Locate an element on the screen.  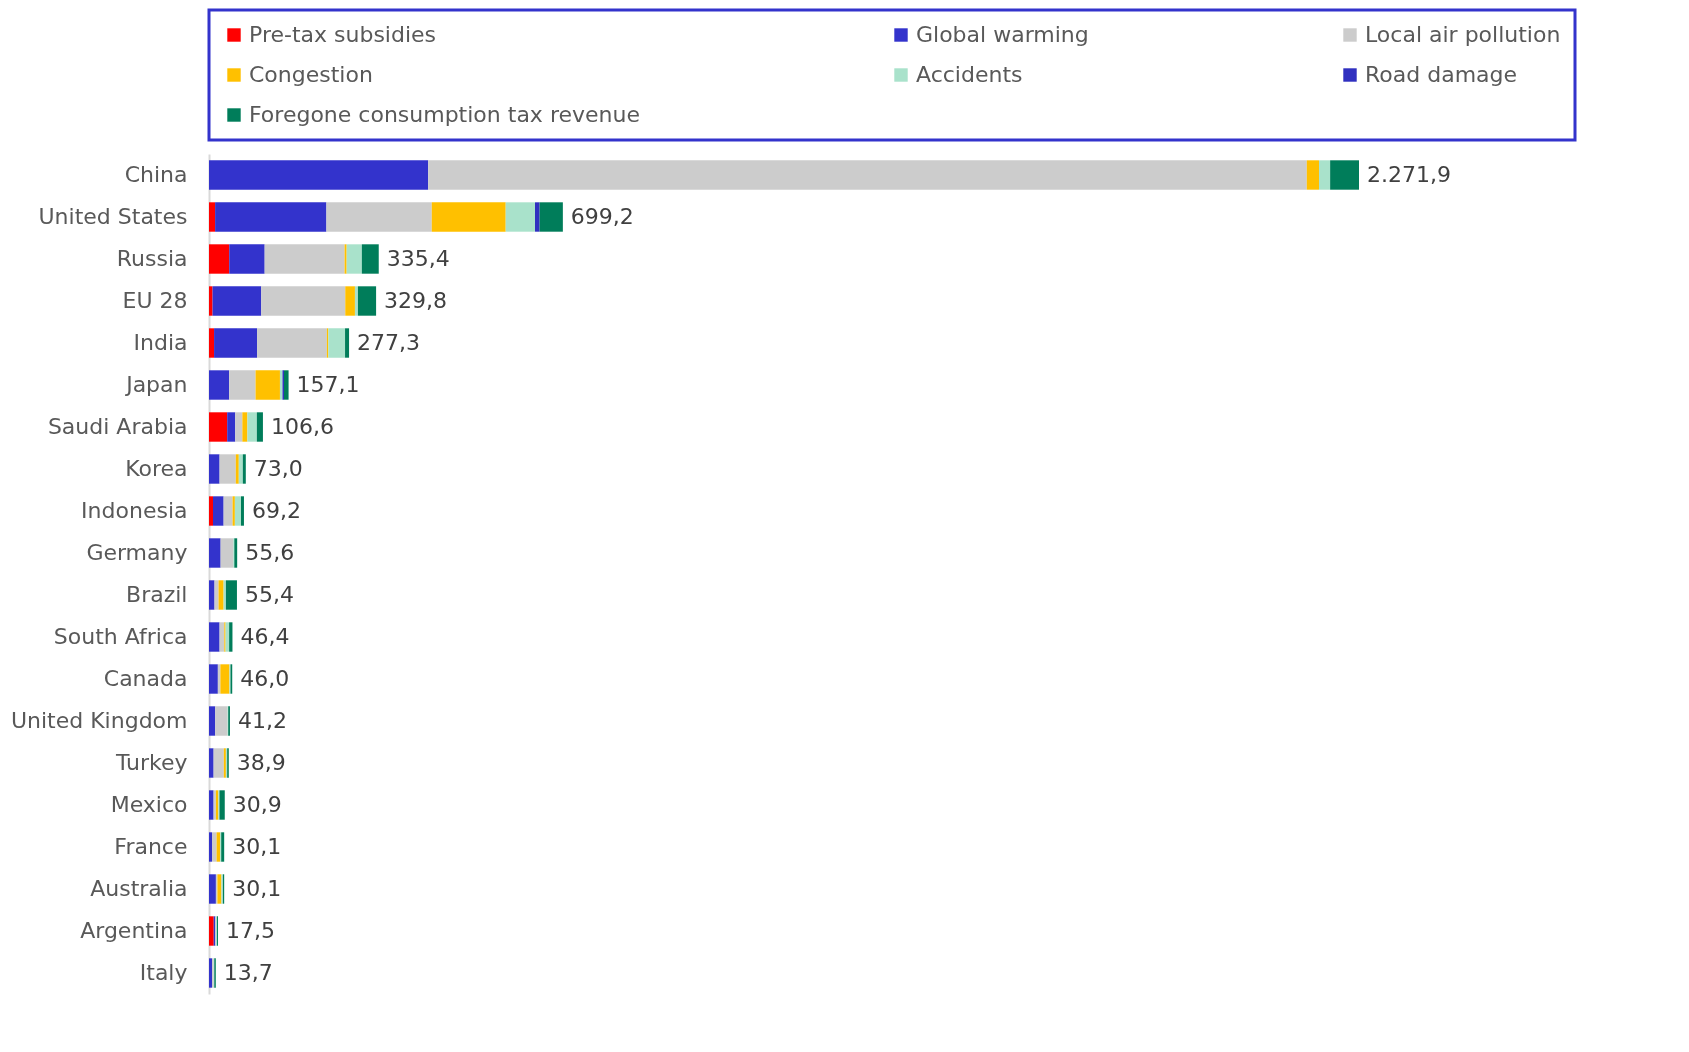
y-tick-label: France is located at coordinates (151, 846).